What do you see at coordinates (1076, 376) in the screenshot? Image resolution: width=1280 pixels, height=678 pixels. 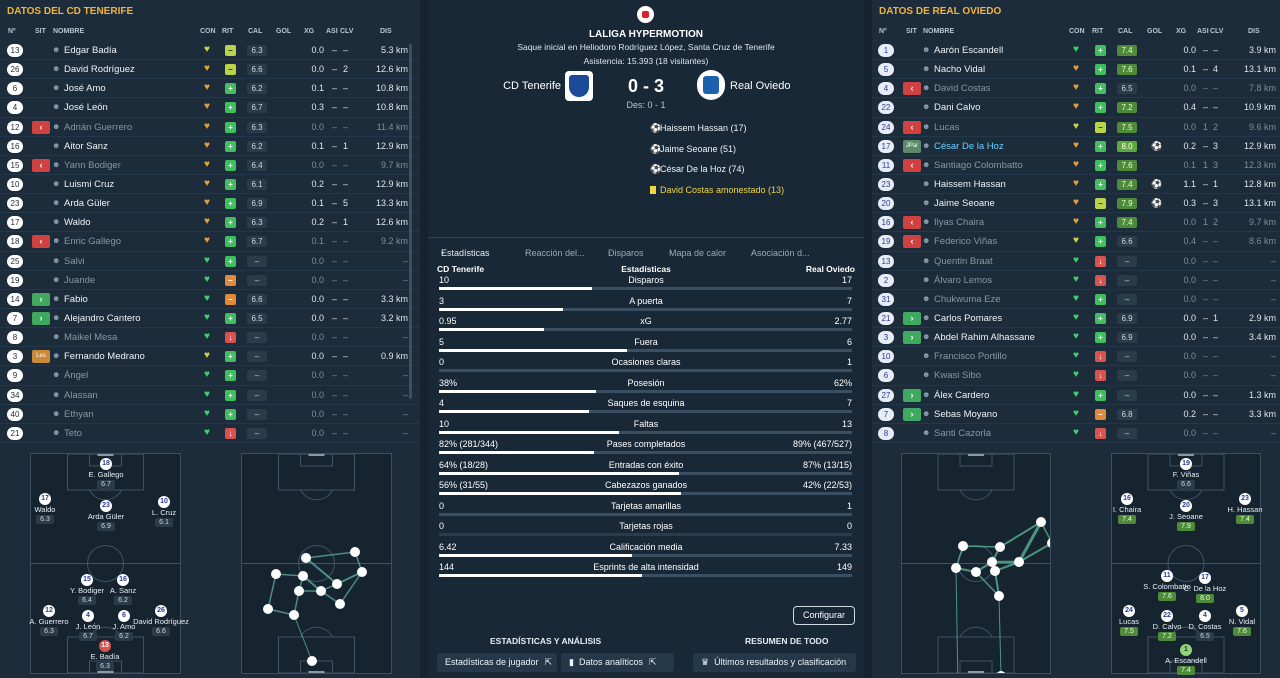 I see `player-row: 6 ☻ Kwasi Sibo ♥ ↓ –0.0– – –` at bounding box center [1076, 376].